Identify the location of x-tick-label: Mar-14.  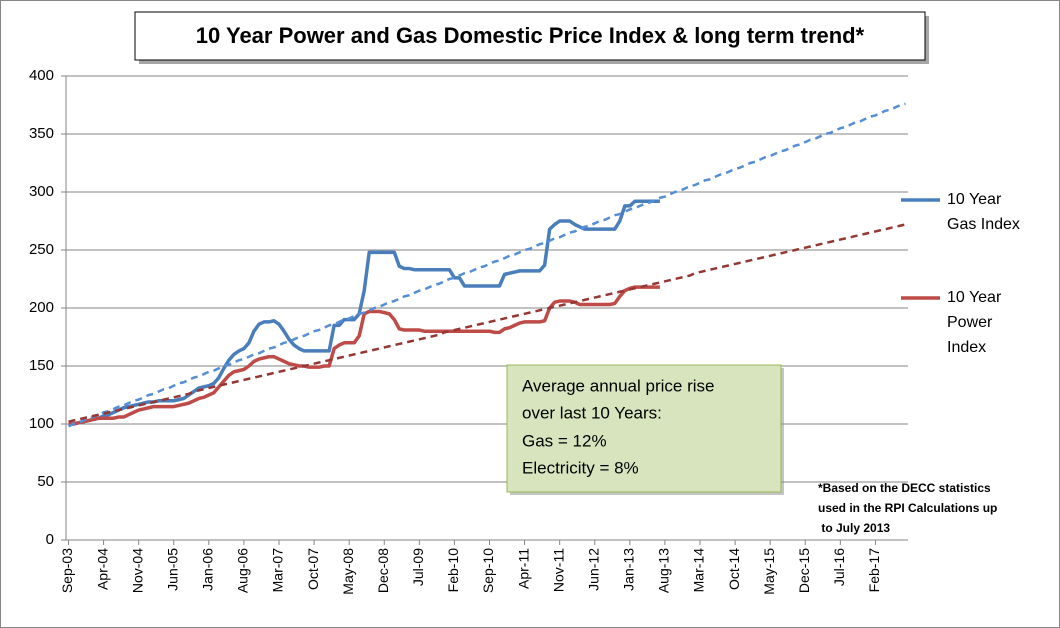
(699, 570).